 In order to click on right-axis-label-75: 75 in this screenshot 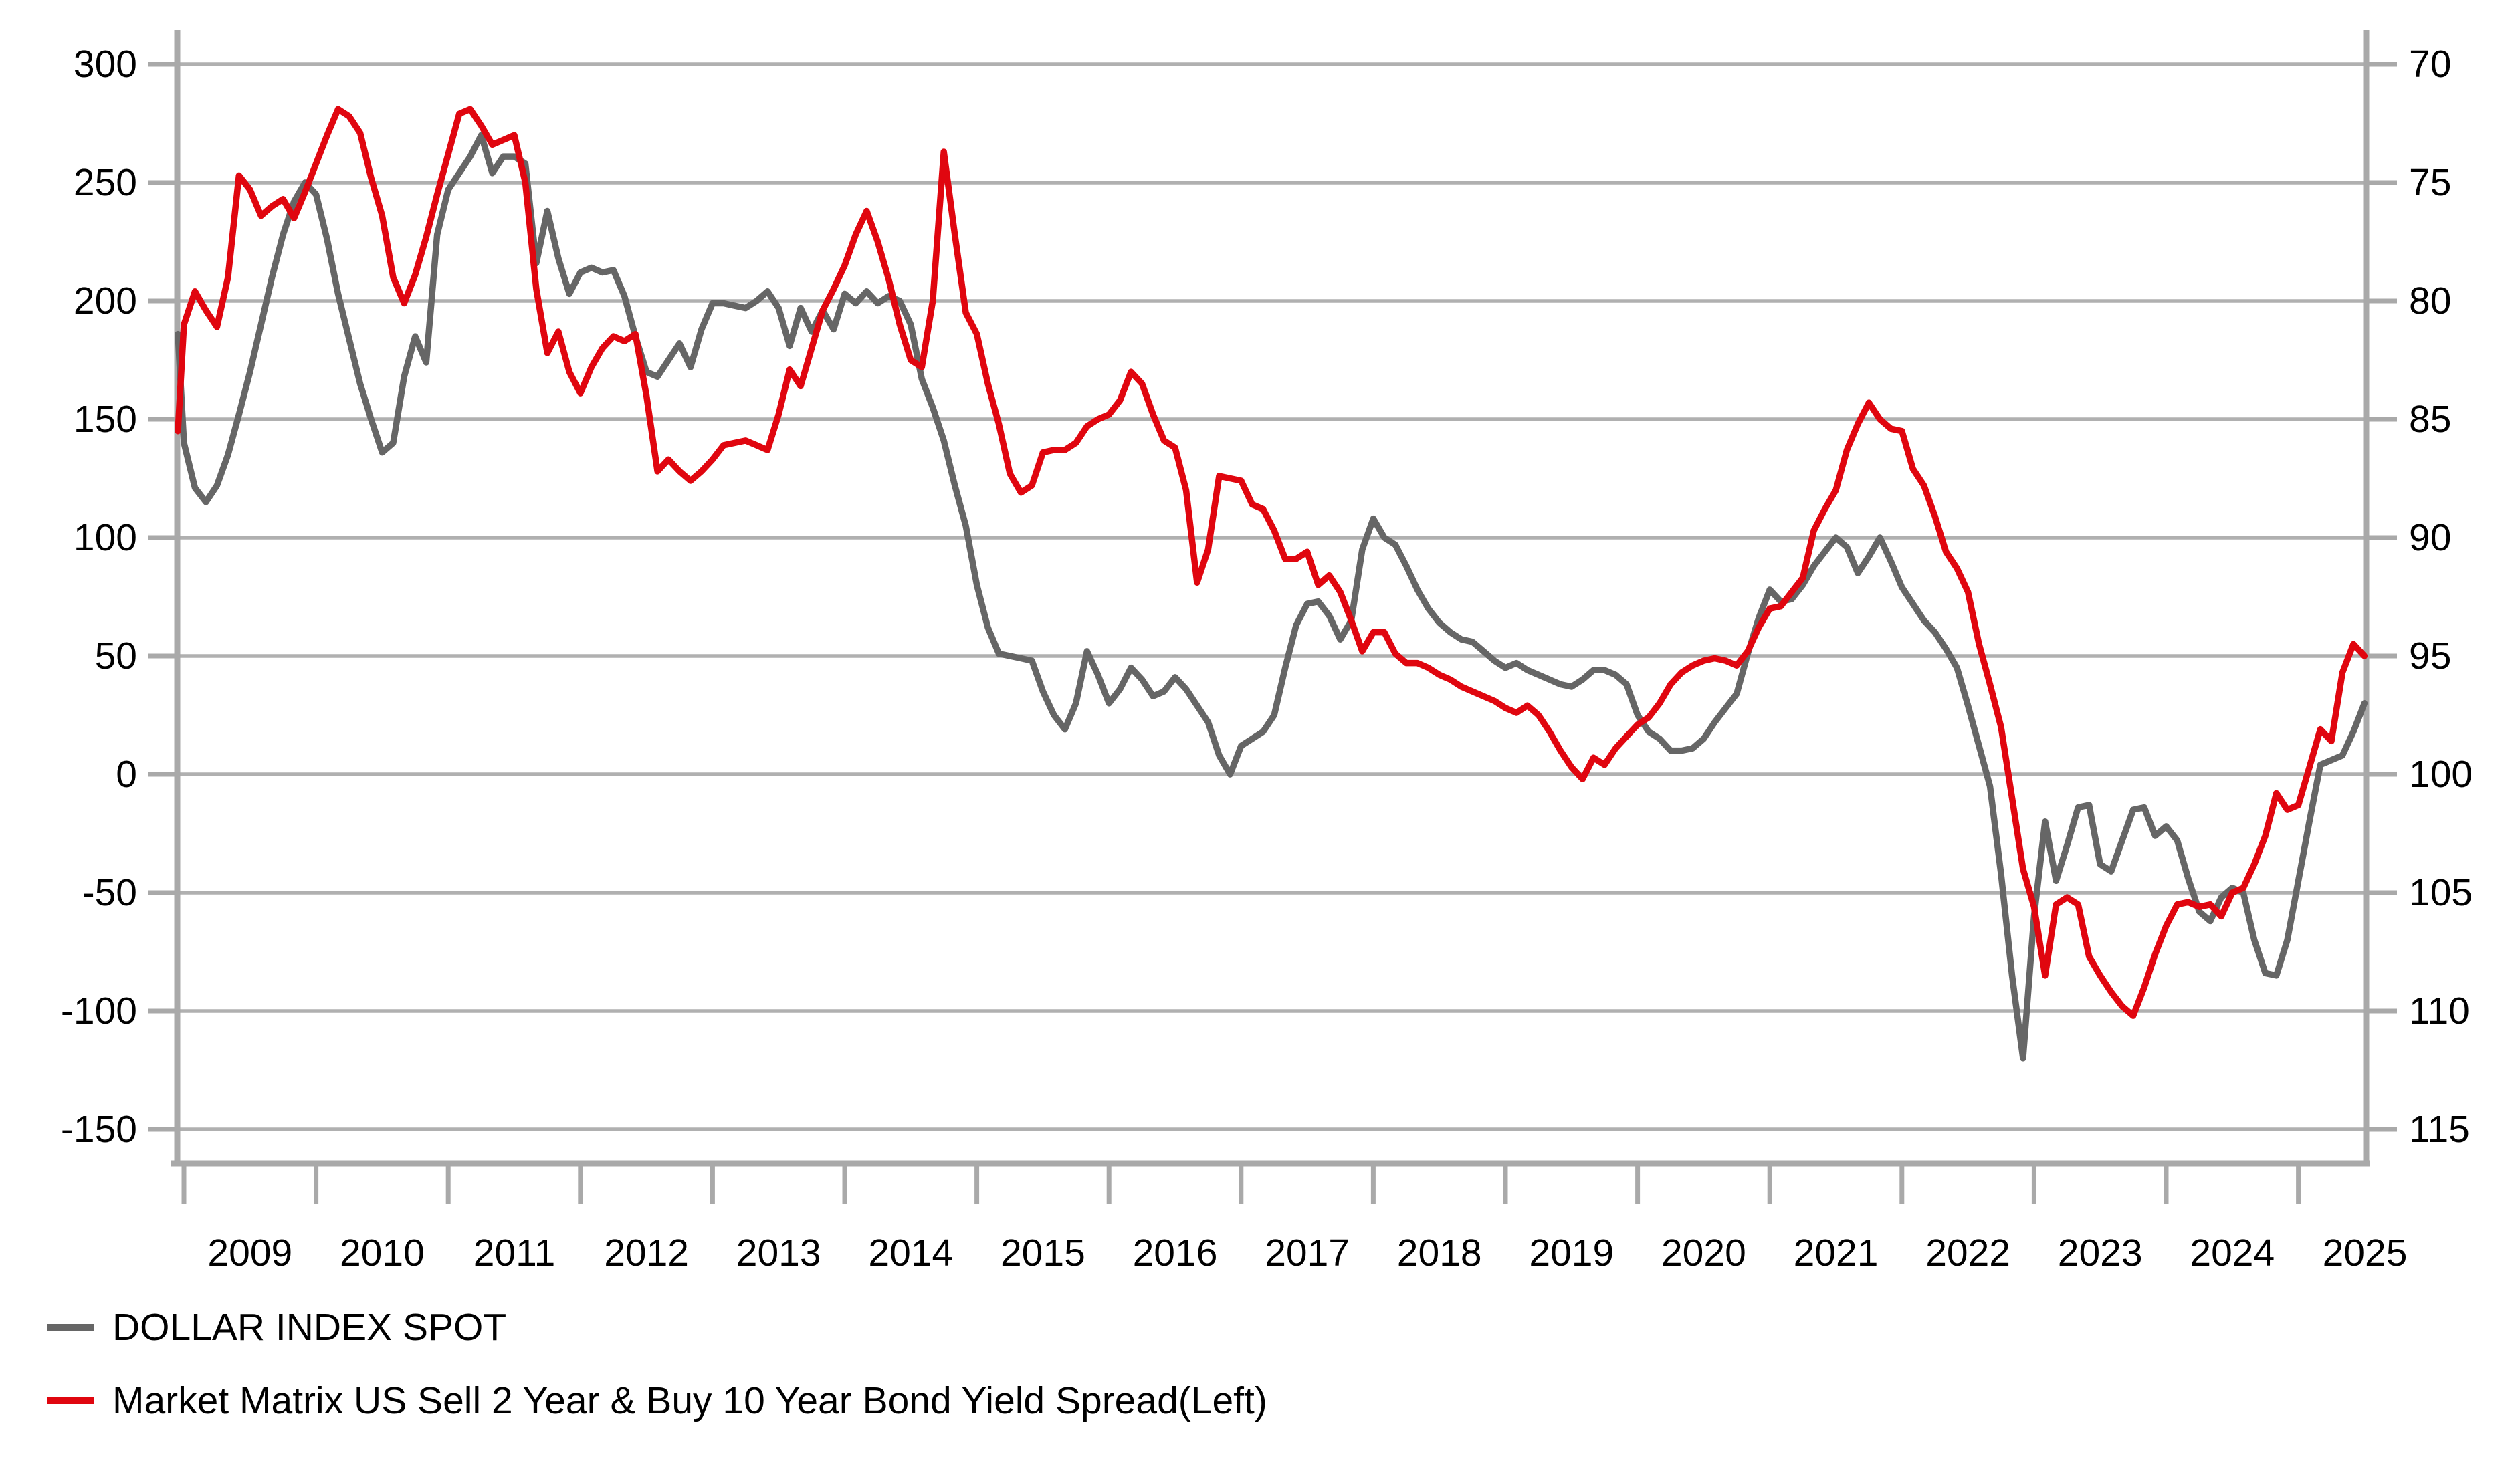, I will do `click(2430, 182)`.